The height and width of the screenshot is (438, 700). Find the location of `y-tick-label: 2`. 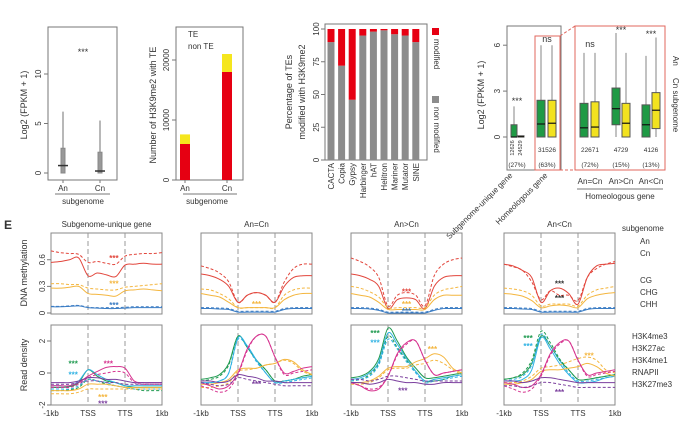

y-tick-label: 2 is located at coordinates (42, 340).